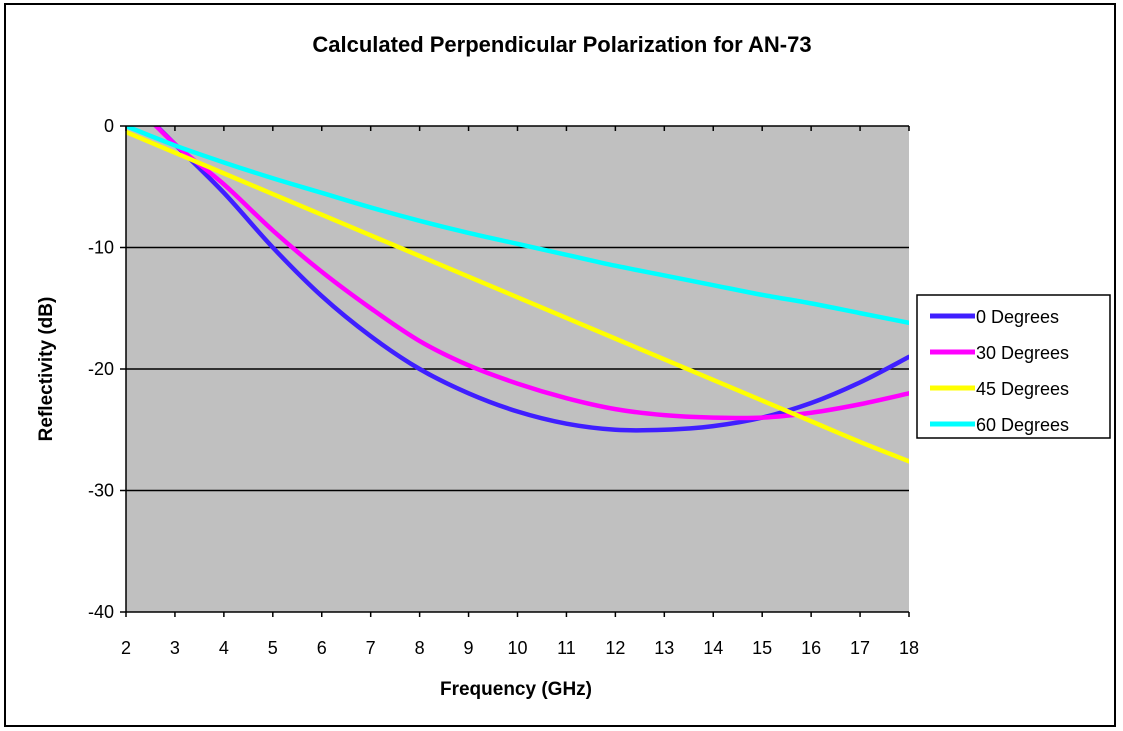 The height and width of the screenshot is (731, 1123). Describe the element at coordinates (126, 648) in the screenshot. I see `x-tick-label-0: 2` at that location.